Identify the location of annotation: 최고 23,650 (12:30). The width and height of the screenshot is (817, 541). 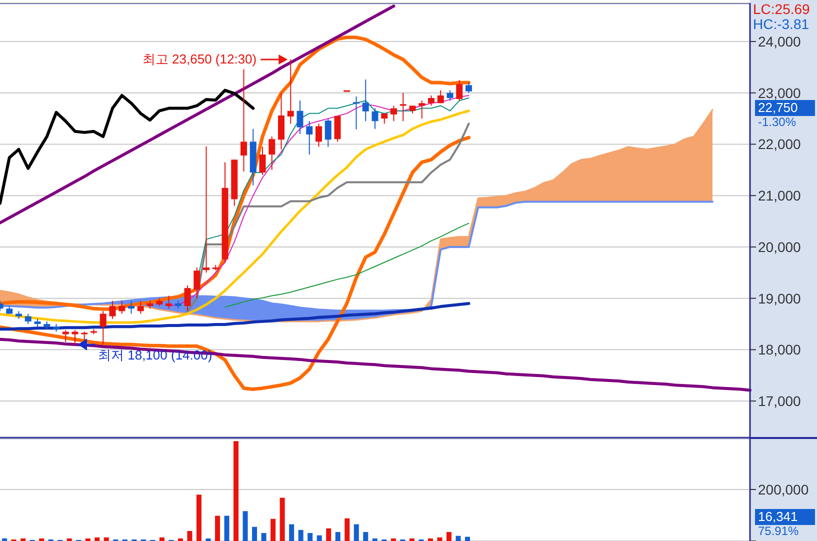
(199, 58).